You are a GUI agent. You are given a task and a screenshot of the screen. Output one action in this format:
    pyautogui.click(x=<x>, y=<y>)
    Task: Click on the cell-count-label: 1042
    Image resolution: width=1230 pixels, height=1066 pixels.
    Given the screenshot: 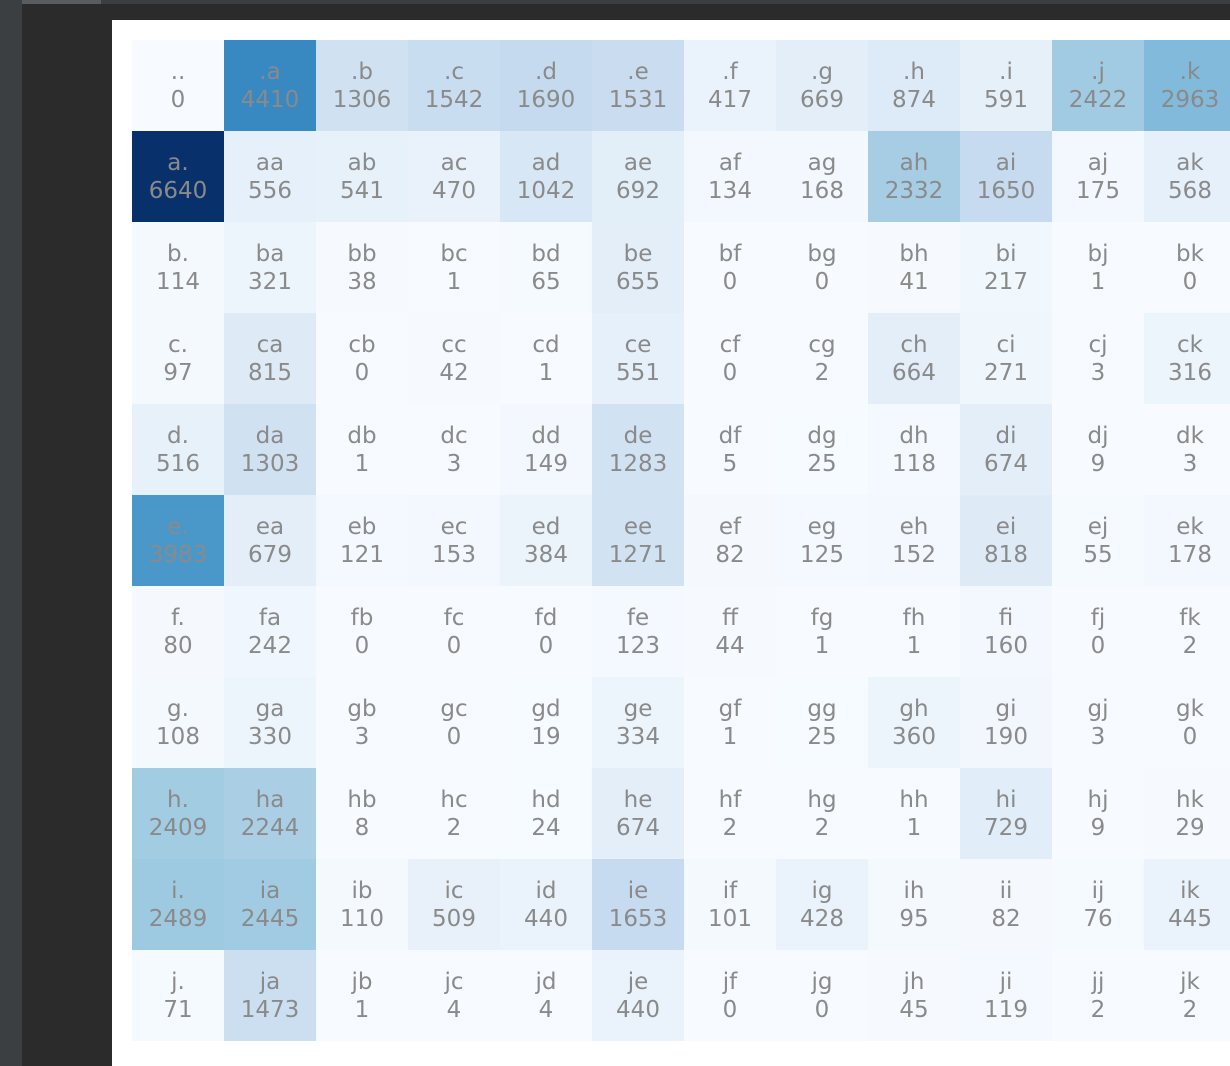 What is the action you would take?
    pyautogui.click(x=546, y=191)
    